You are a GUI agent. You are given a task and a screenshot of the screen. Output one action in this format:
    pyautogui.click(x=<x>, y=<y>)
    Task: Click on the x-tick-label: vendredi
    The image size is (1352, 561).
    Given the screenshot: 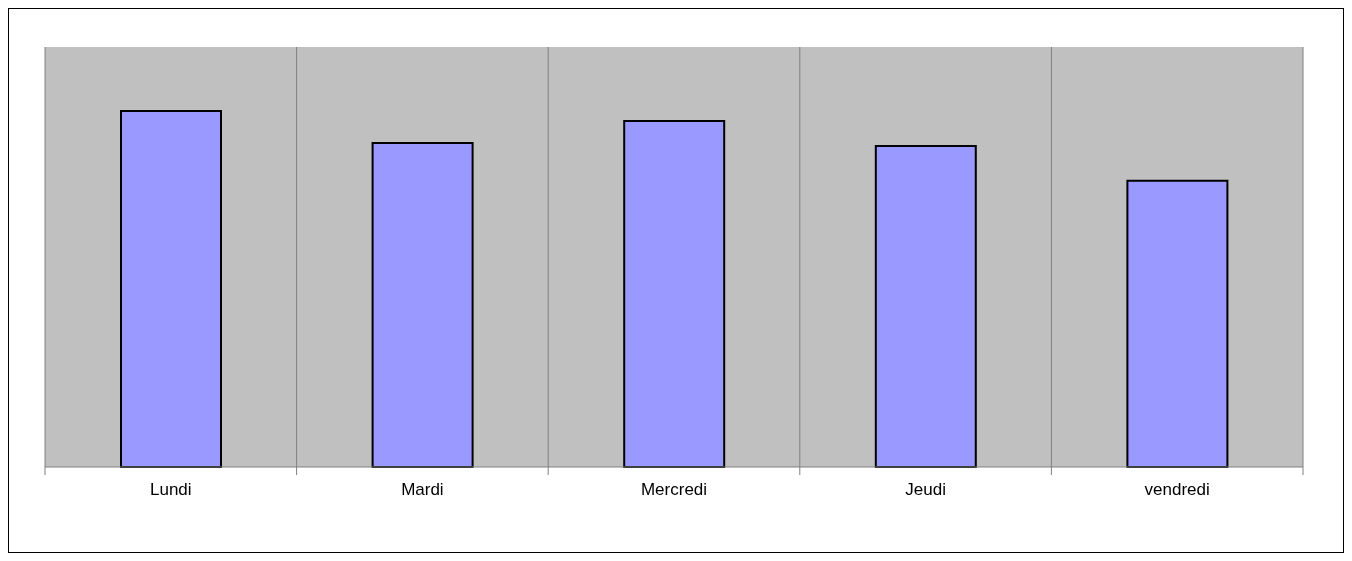 What is the action you would take?
    pyautogui.click(x=1177, y=490)
    